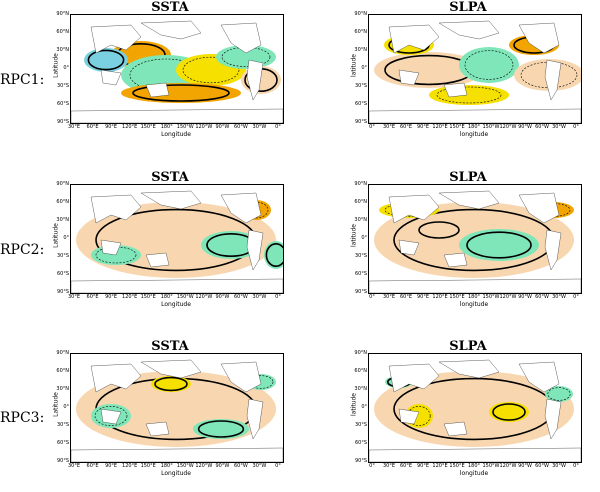 The image size is (600, 492). I want to click on x-tick-label: 120°W, so click(204, 466).